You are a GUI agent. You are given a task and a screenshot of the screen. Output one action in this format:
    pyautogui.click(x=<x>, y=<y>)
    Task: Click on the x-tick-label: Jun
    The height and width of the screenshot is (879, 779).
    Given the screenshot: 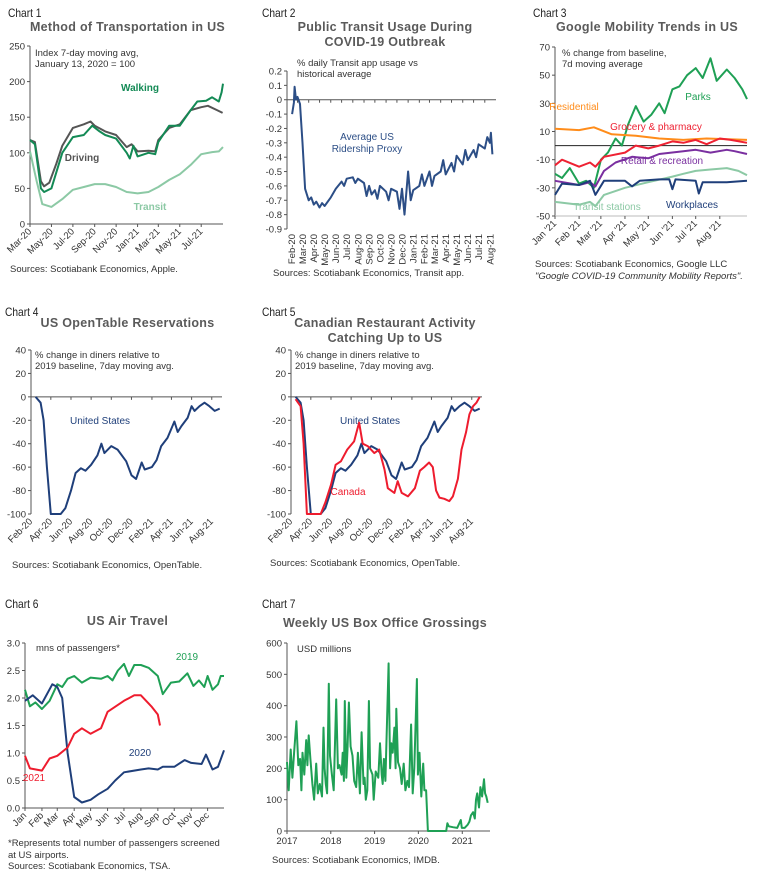 What is the action you would take?
    pyautogui.click(x=102, y=819)
    